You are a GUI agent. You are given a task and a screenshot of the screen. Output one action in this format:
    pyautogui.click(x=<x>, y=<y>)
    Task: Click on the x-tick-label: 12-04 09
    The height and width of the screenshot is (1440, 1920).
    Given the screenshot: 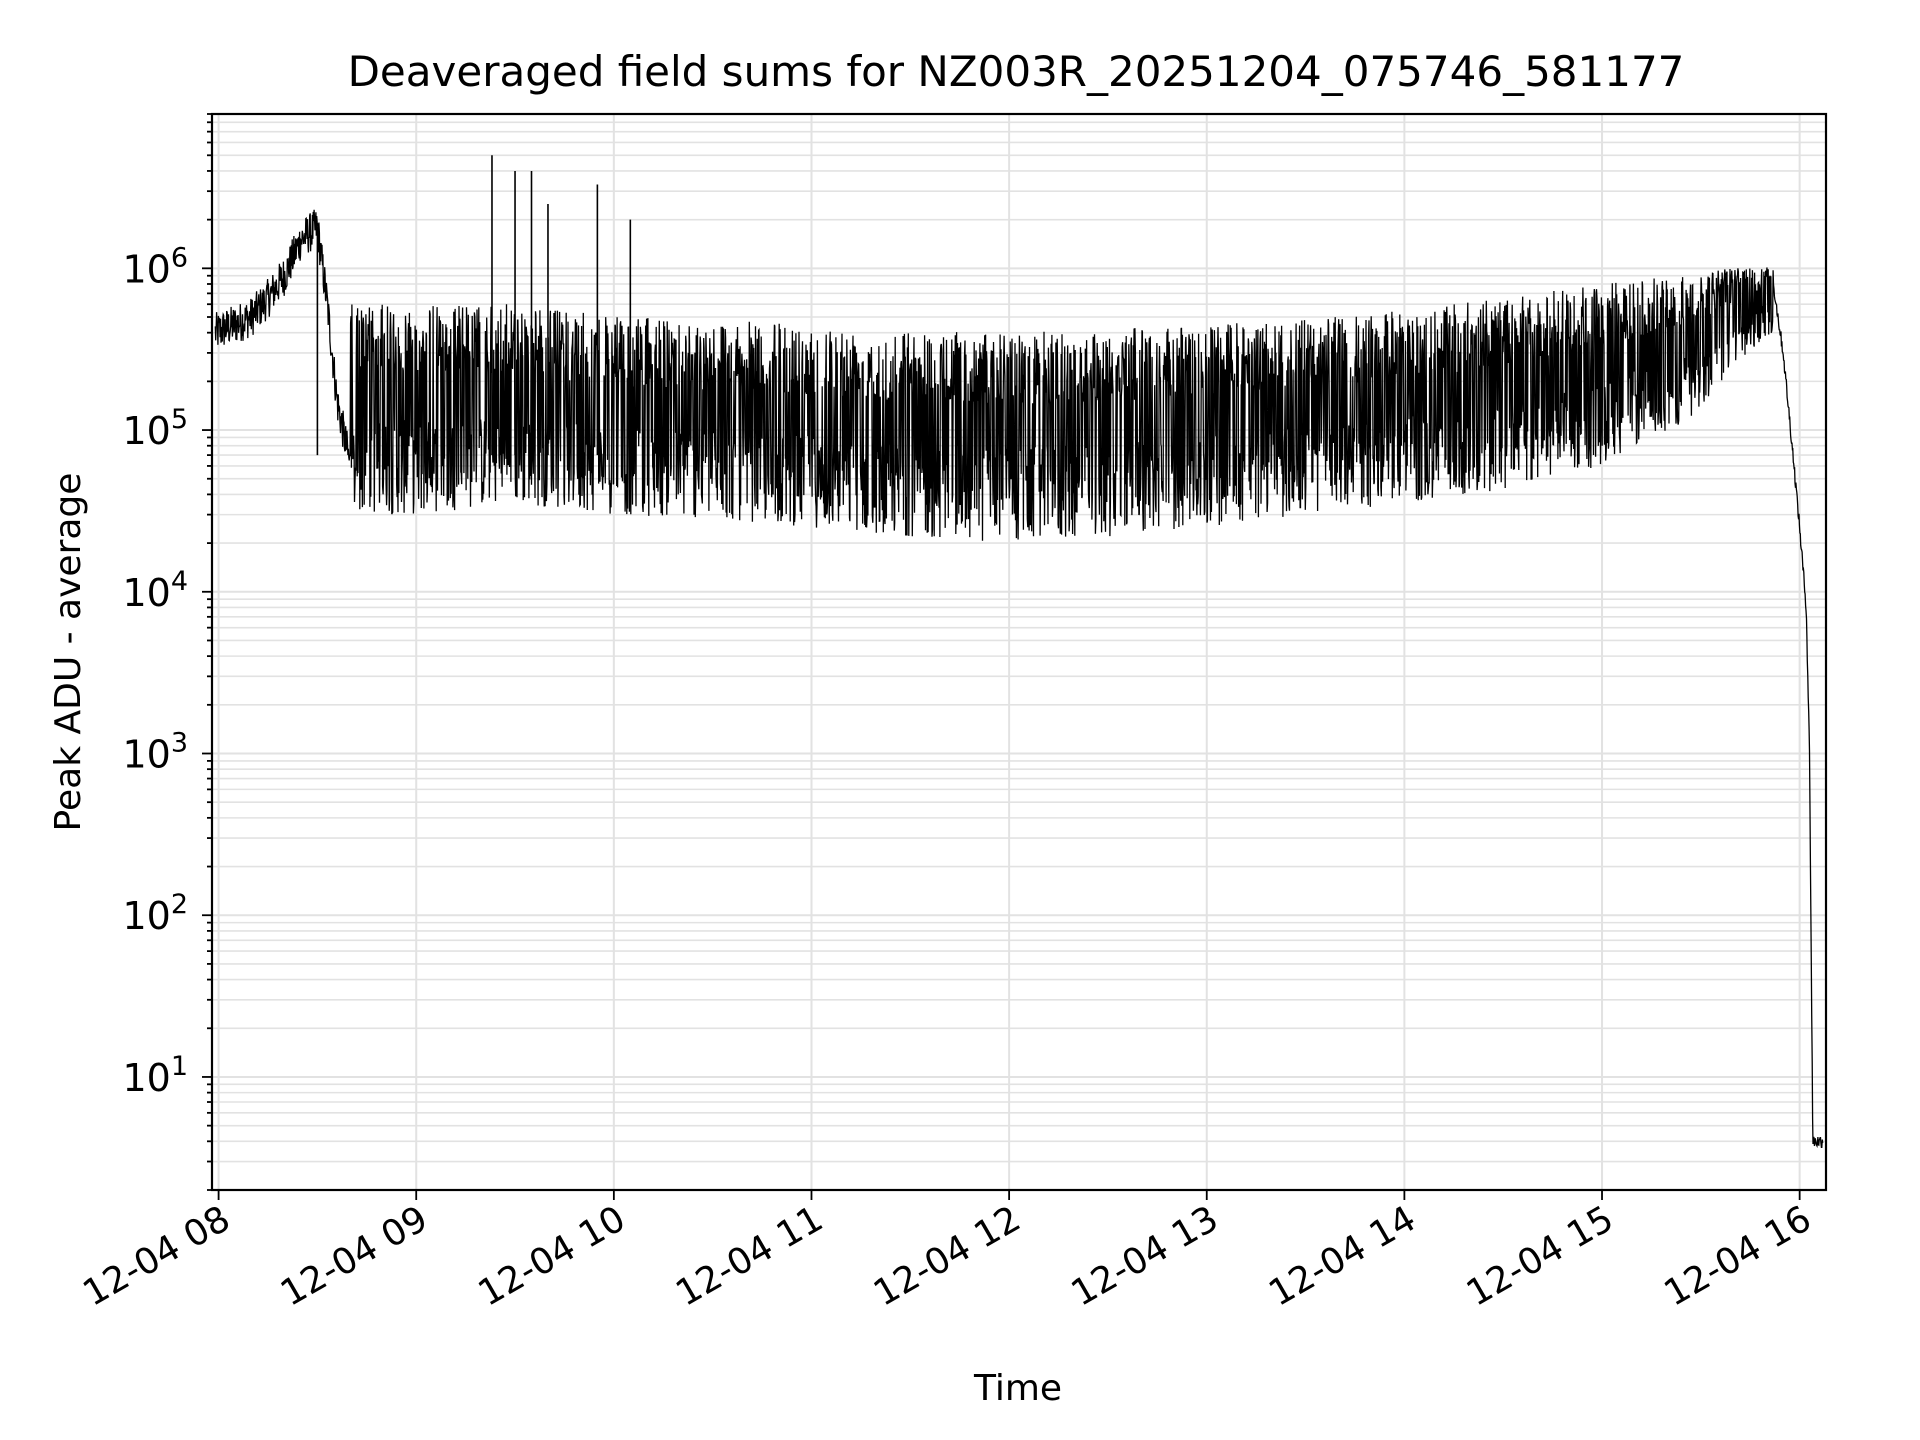 What is the action you would take?
    pyautogui.click(x=354, y=1256)
    